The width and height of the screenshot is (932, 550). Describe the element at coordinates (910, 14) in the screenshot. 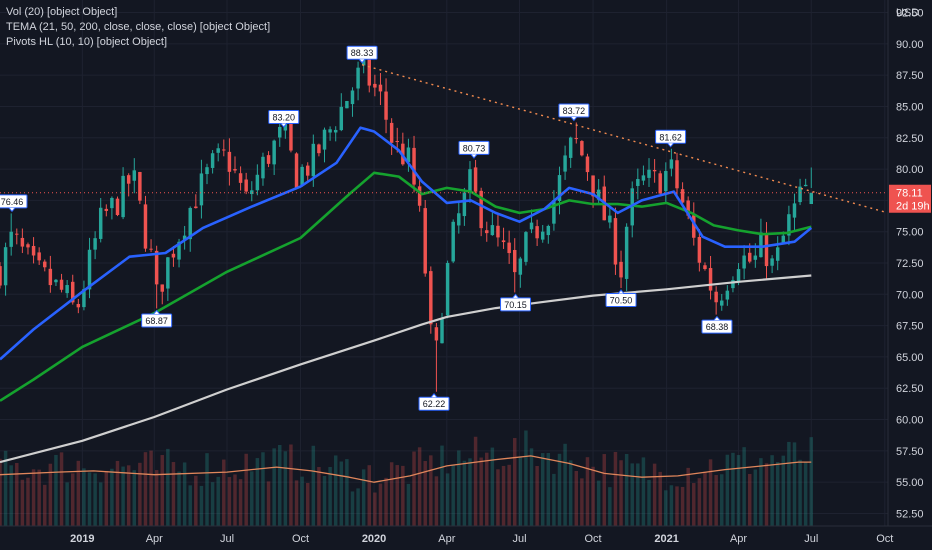

I see `price-tick-label: 92.50` at that location.